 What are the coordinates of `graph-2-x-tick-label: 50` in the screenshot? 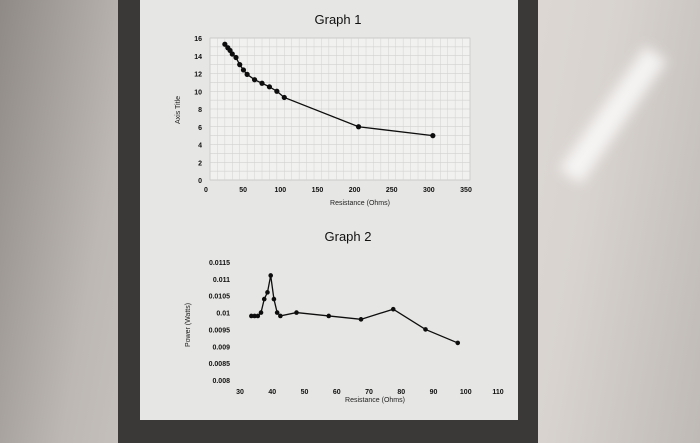 It's located at (305, 392).